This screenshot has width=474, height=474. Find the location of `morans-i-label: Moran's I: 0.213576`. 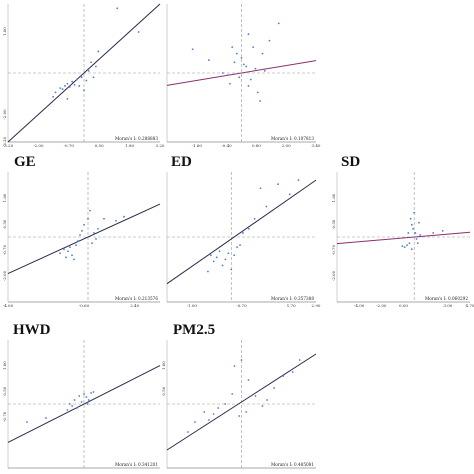

morans-i-label: Moran's I: 0.213576 is located at coordinates (136, 298).